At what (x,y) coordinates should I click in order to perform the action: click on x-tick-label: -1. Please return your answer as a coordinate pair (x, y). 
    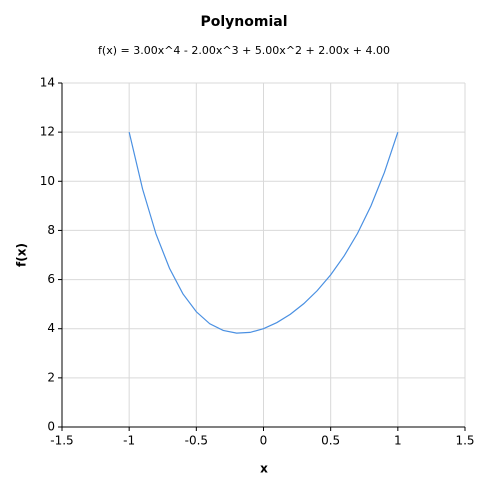
    Looking at the image, I should click on (129, 441).